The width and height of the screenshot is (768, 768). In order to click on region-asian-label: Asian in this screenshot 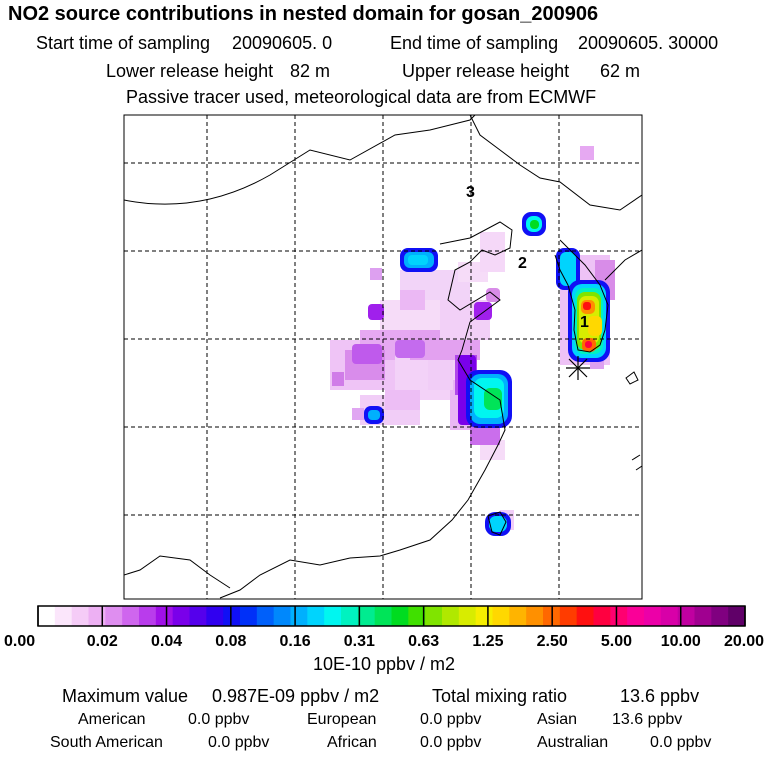, I will do `click(557, 719)`.